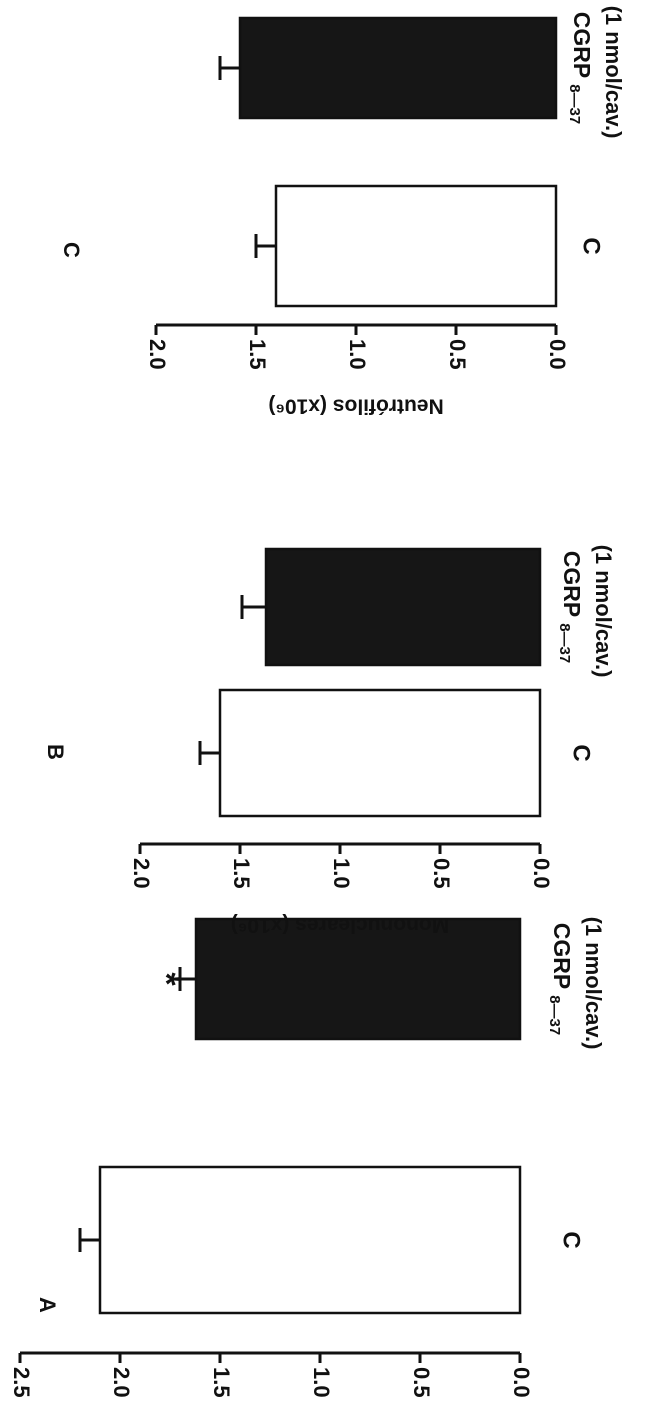  I want to click on panel-label: B, so click(55, 752).